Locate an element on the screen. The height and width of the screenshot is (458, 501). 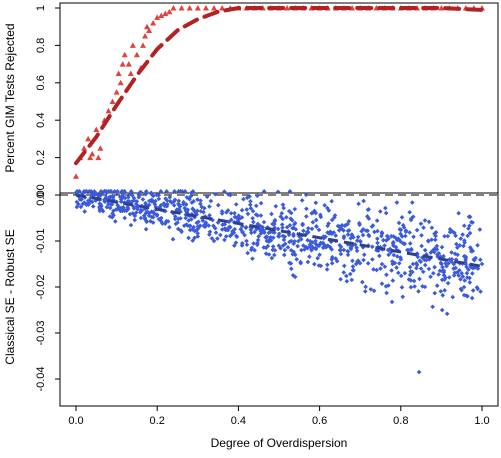
x-axis-label: Degree of Overdispersion is located at coordinates (279, 443).